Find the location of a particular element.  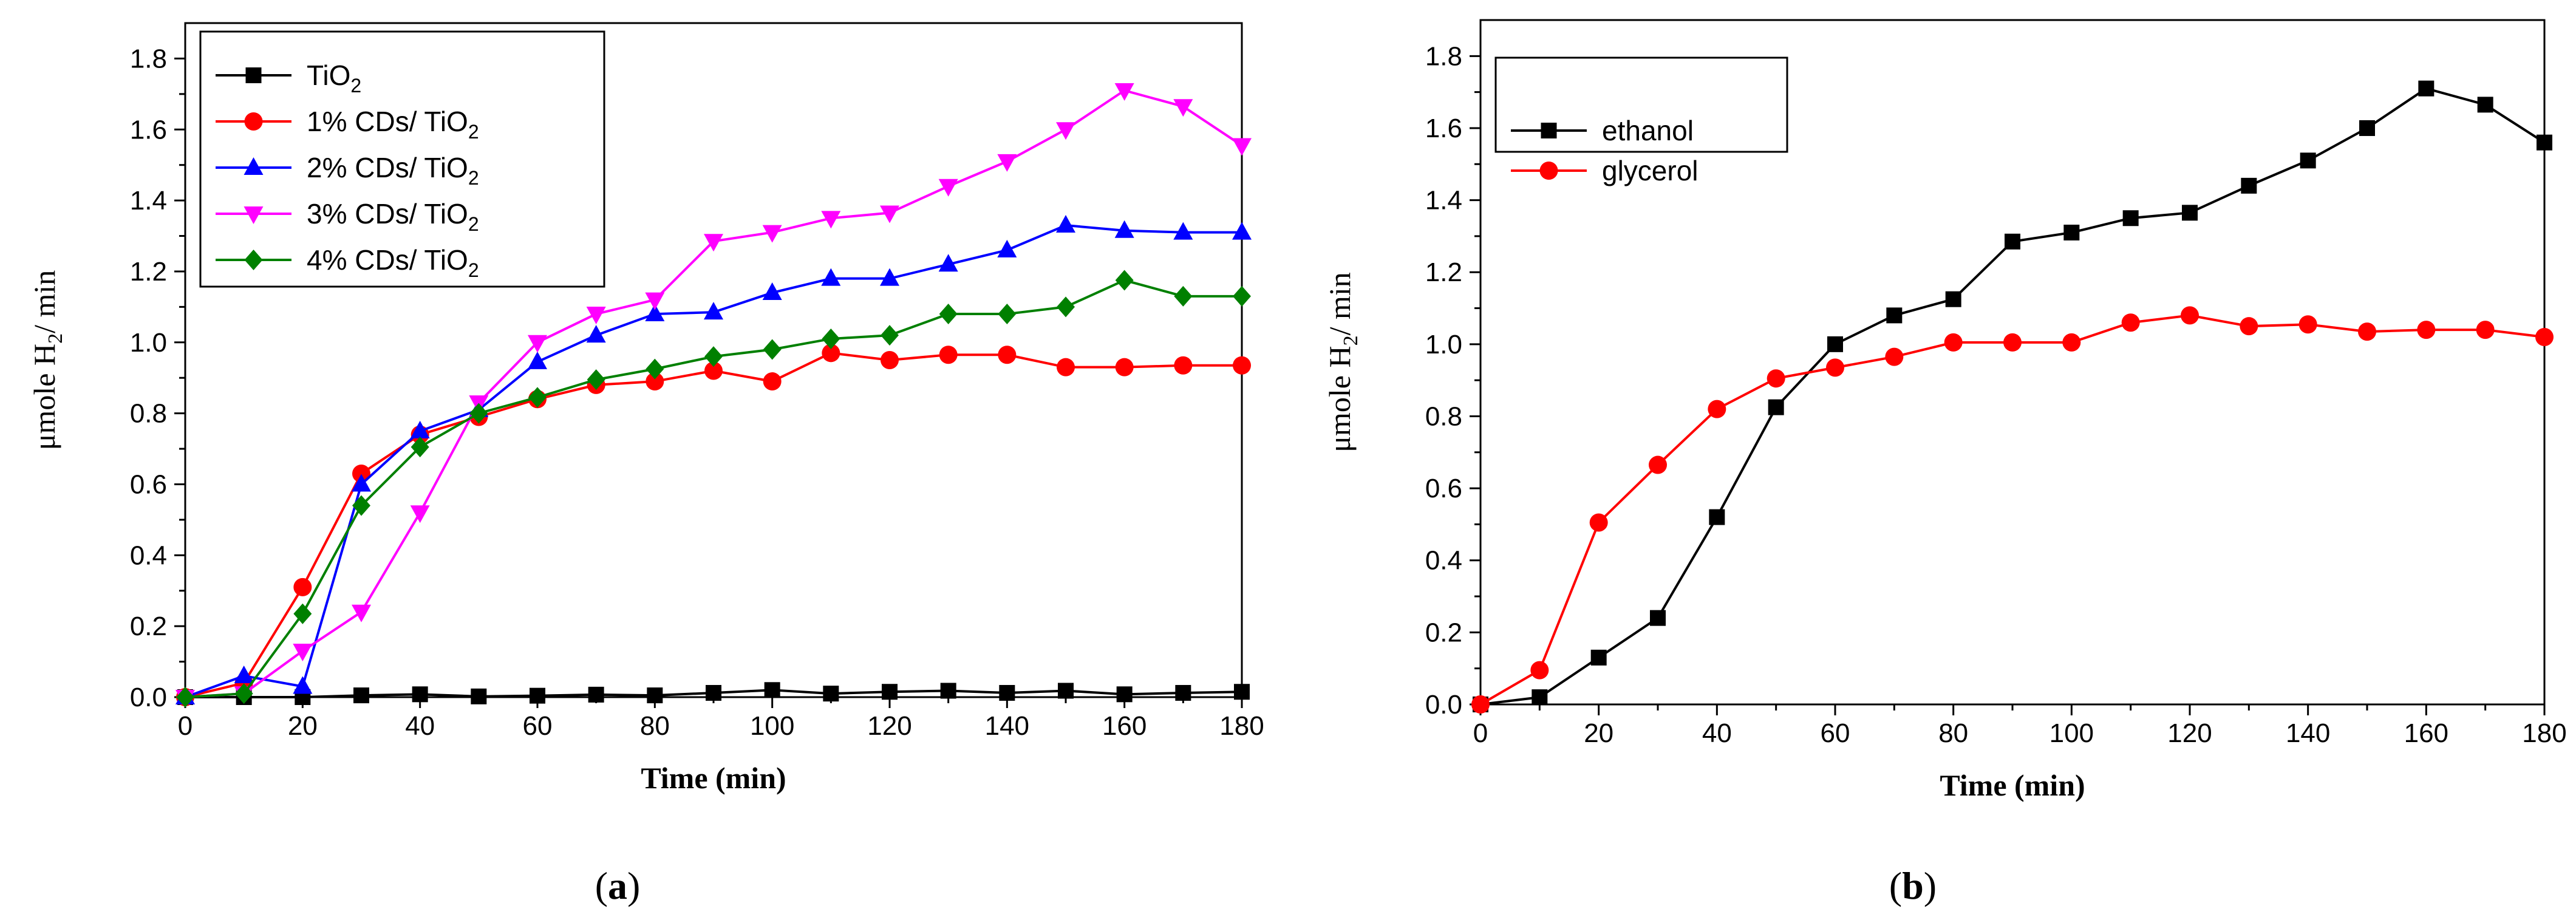

y-tick-label: 0.8 is located at coordinates (1444, 416).